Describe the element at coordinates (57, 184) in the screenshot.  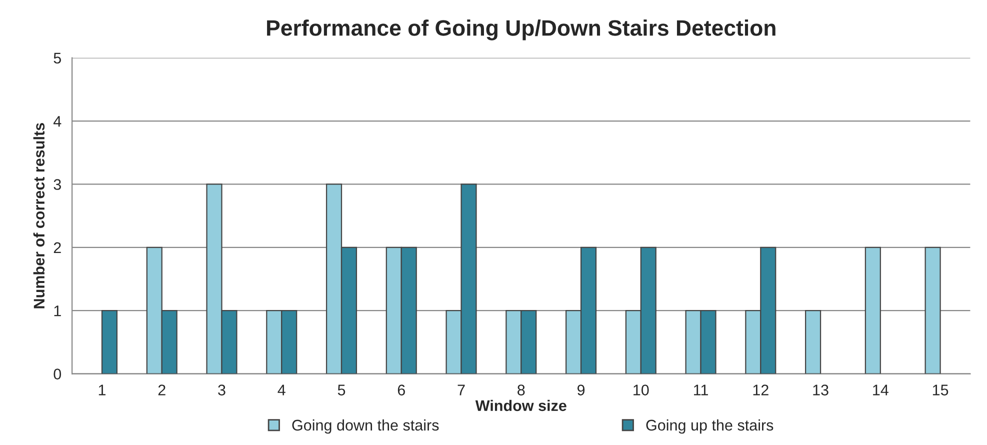
I see `y-tick-label: 3` at that location.